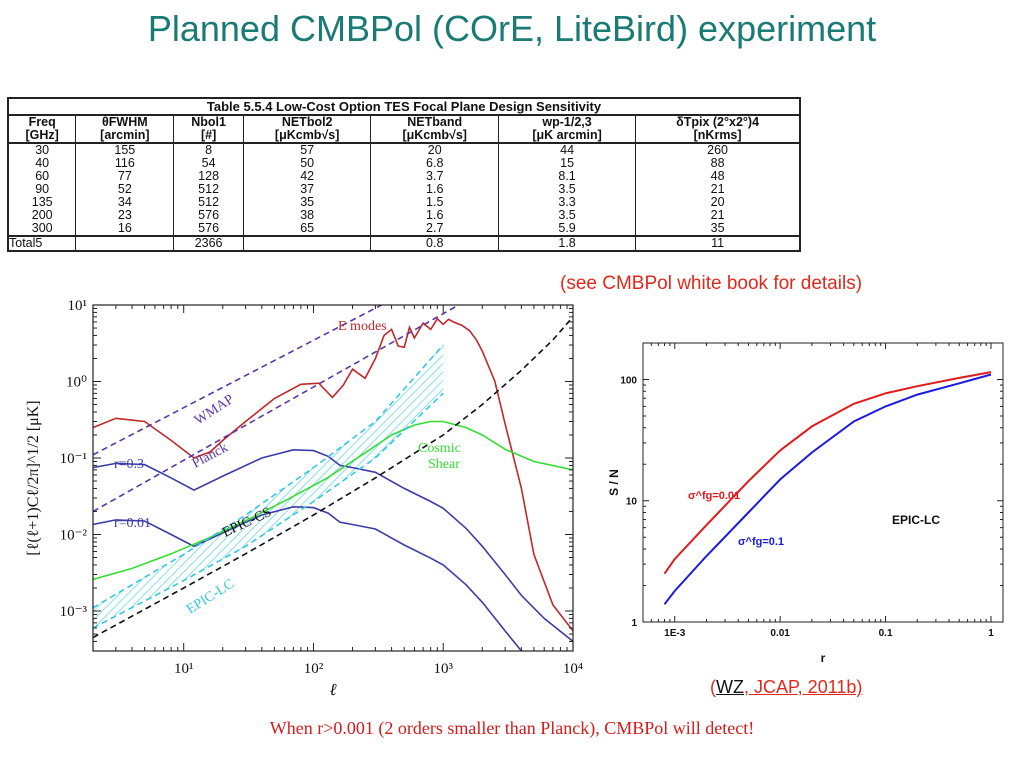 The height and width of the screenshot is (768, 1024). What do you see at coordinates (125, 189) in the screenshot?
I see `table-cell: 52` at bounding box center [125, 189].